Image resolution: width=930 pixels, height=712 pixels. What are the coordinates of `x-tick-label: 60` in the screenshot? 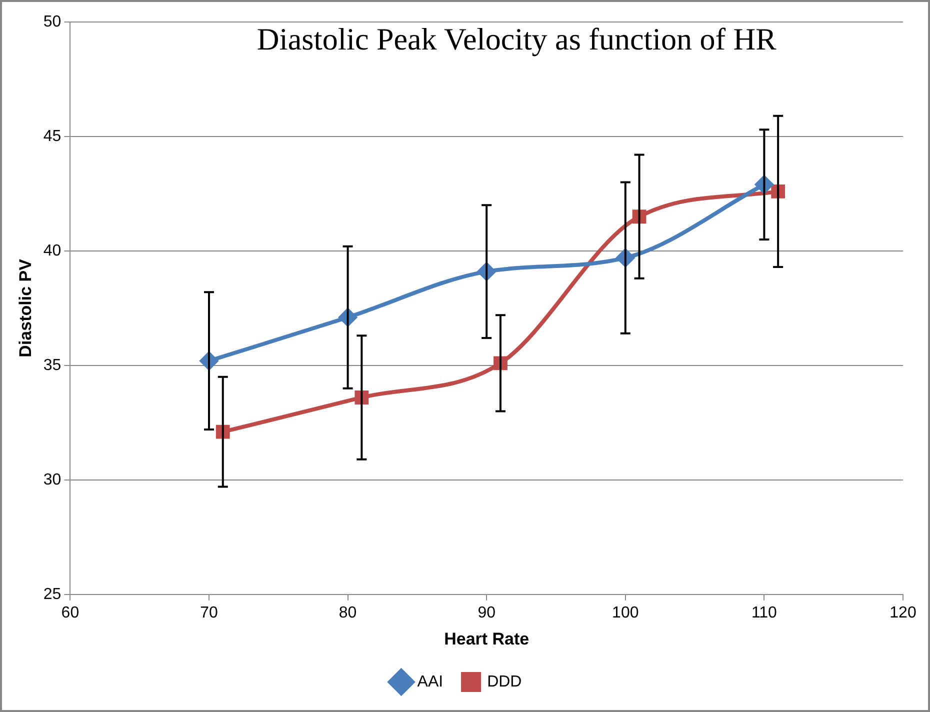 It's located at (70, 613).